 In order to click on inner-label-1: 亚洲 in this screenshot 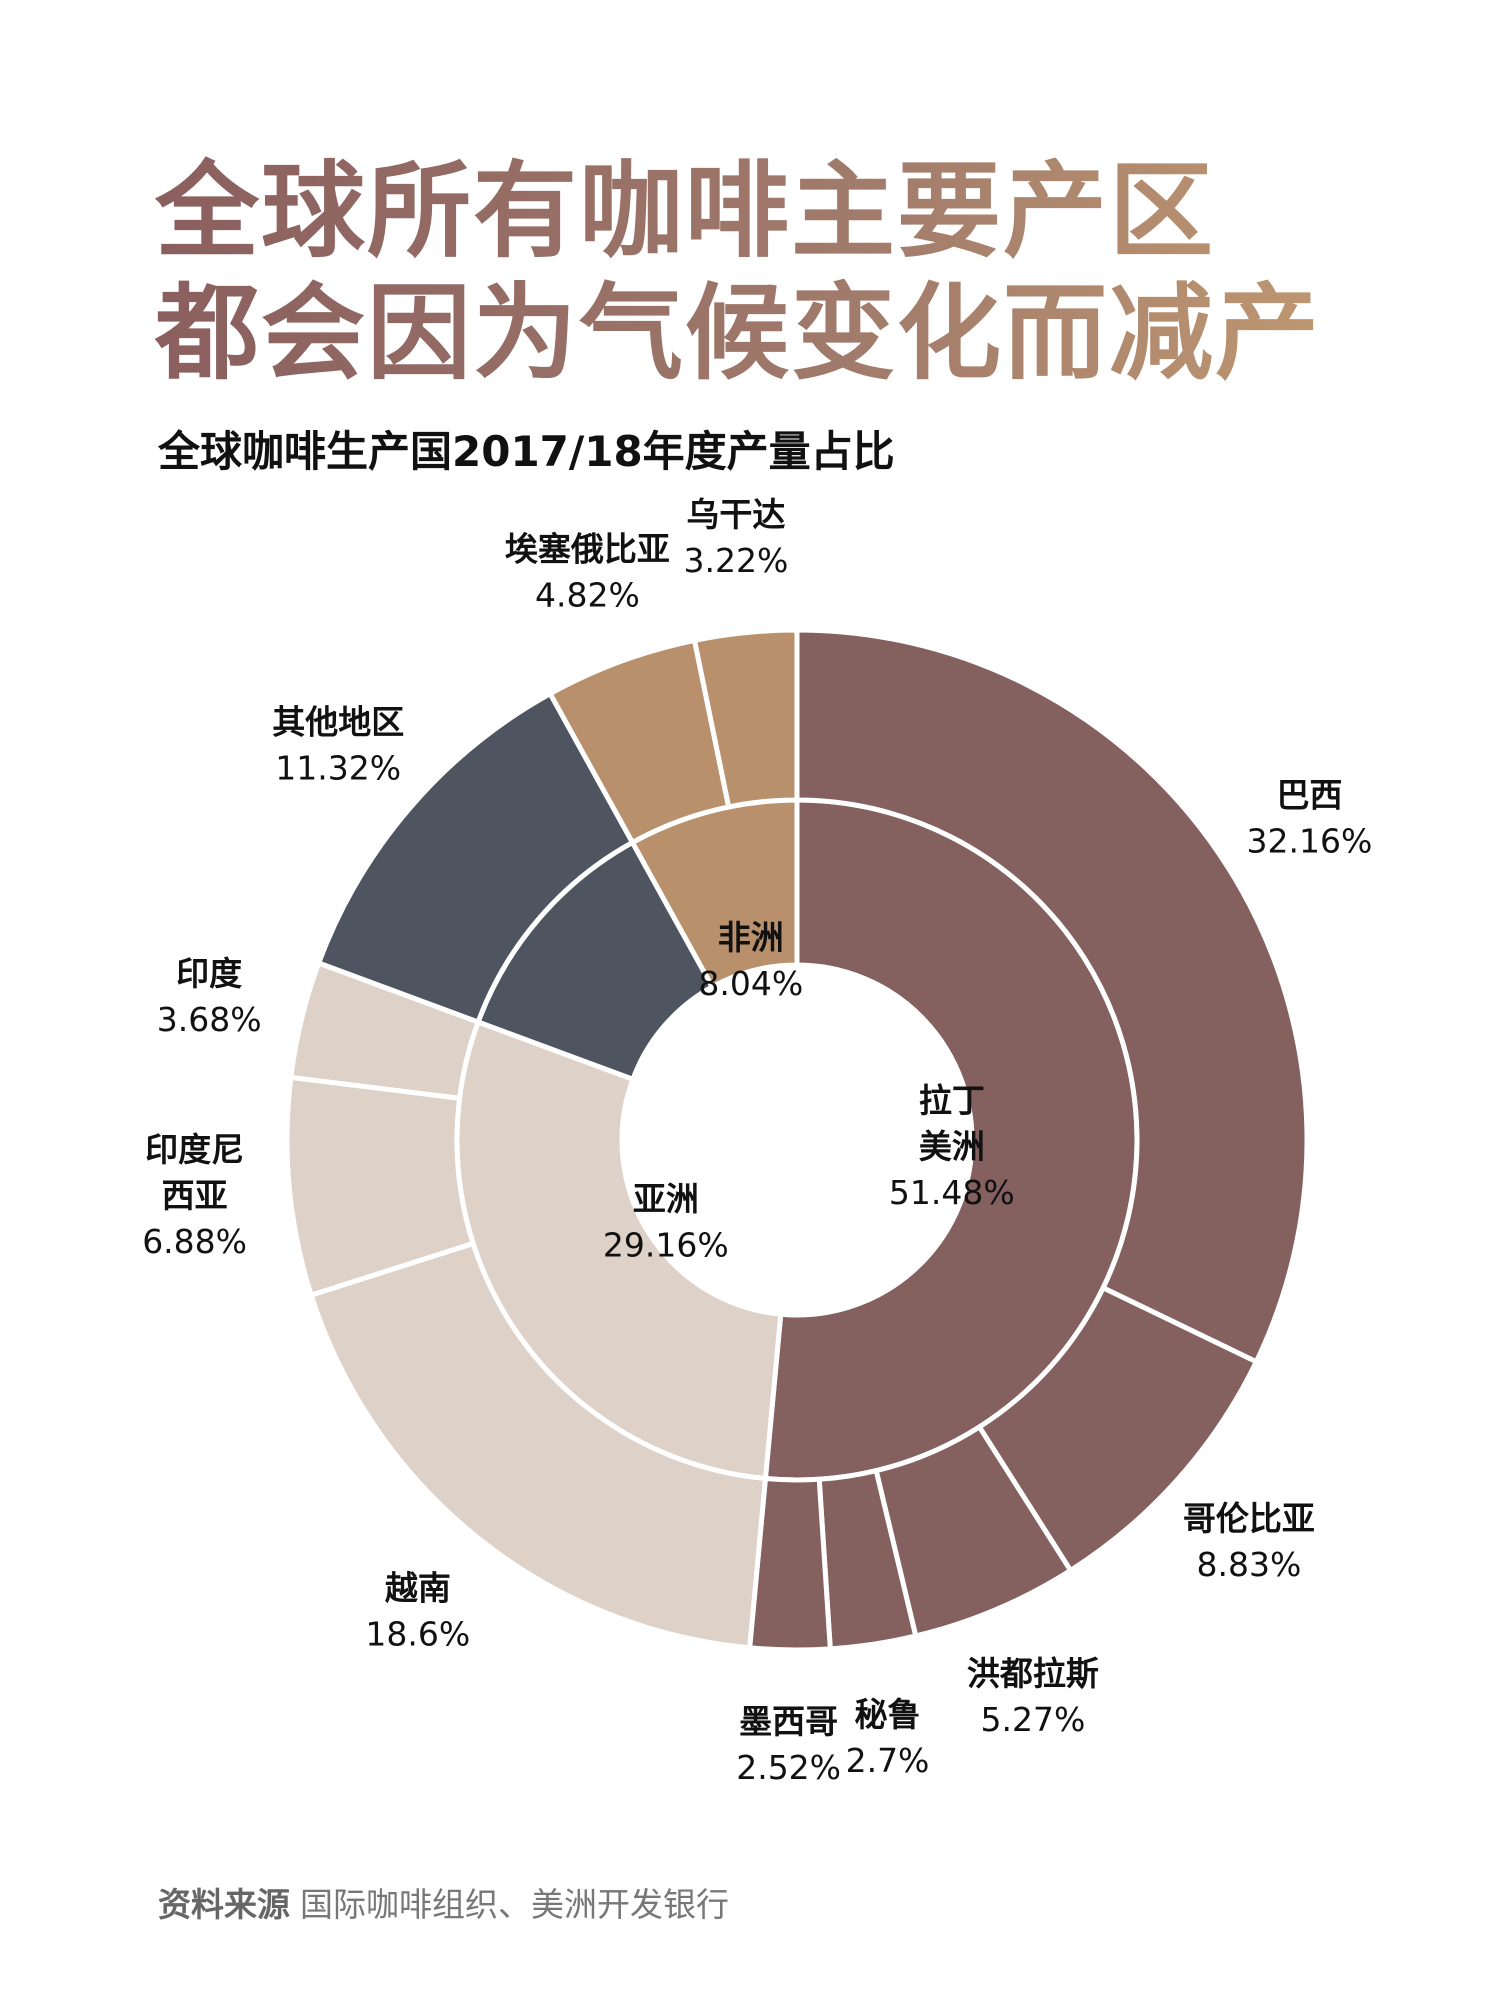, I will do `click(666, 1199)`.